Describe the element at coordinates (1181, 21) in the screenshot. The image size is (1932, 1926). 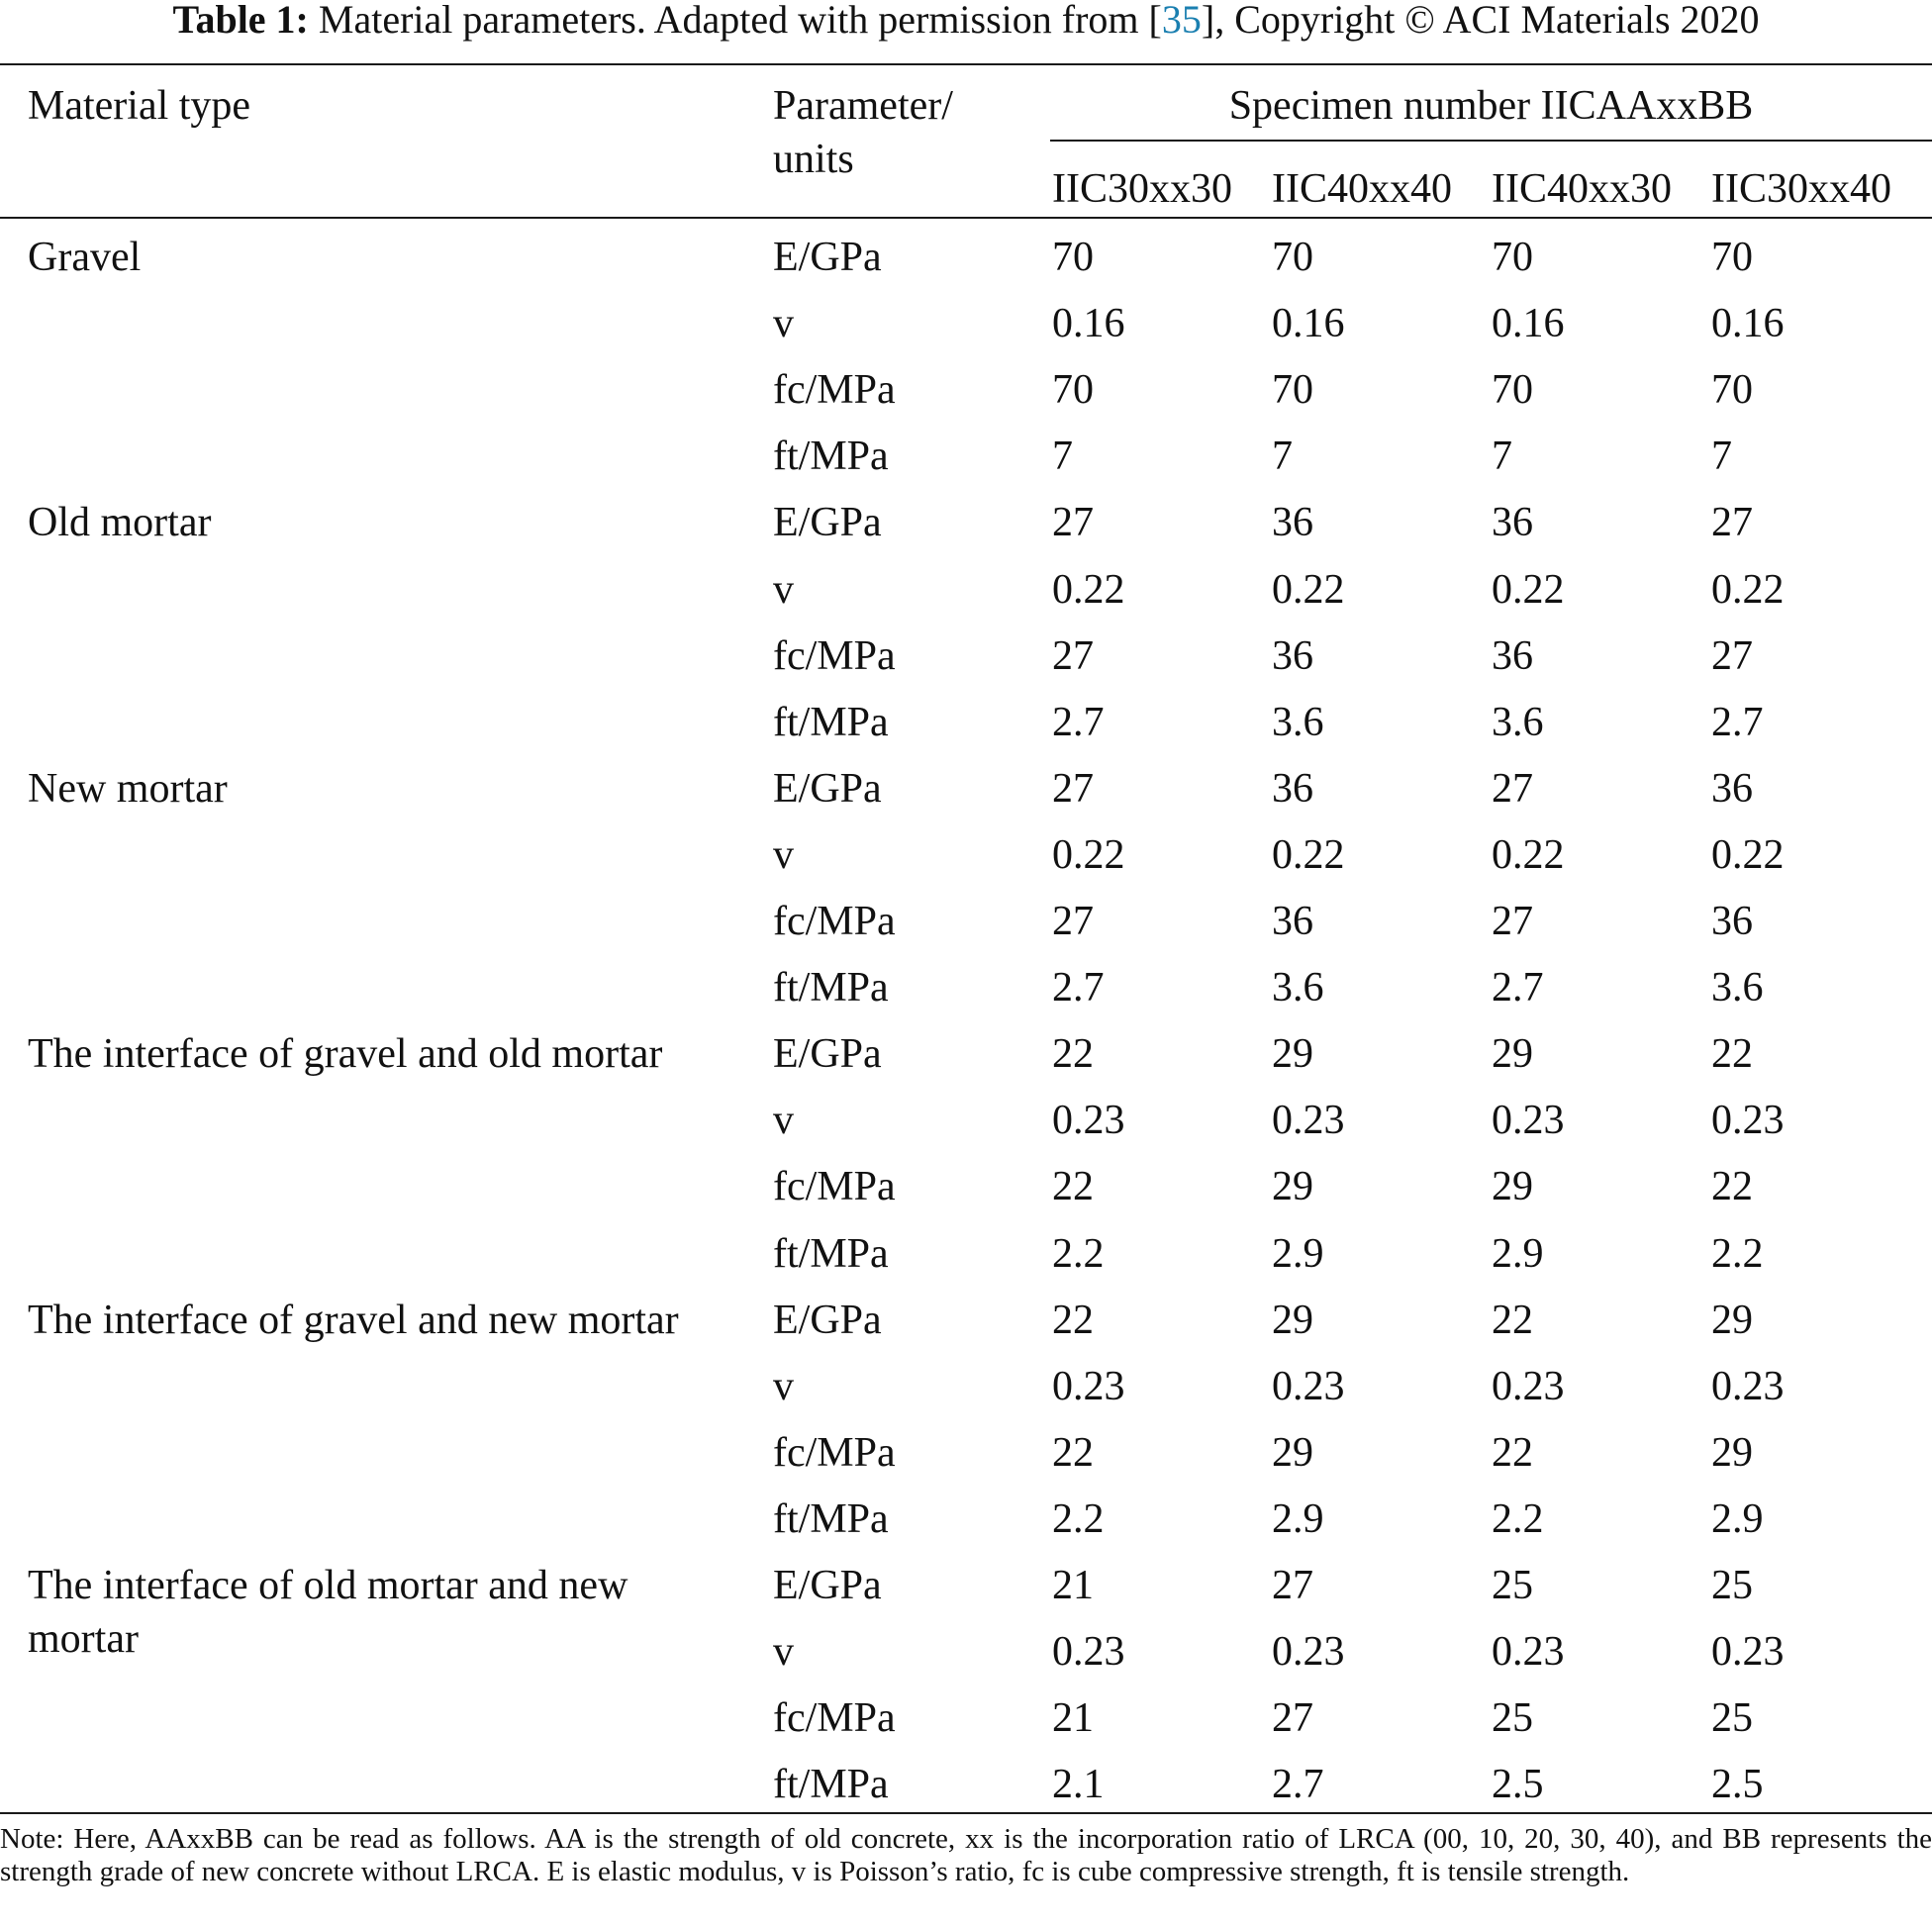
I see `caption-reference-link: 35` at that location.